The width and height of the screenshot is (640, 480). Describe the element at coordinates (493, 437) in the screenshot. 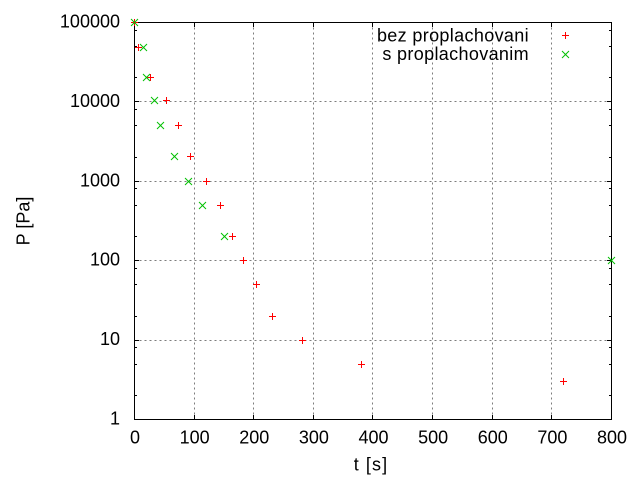

I see `svg-text: 600` at that location.